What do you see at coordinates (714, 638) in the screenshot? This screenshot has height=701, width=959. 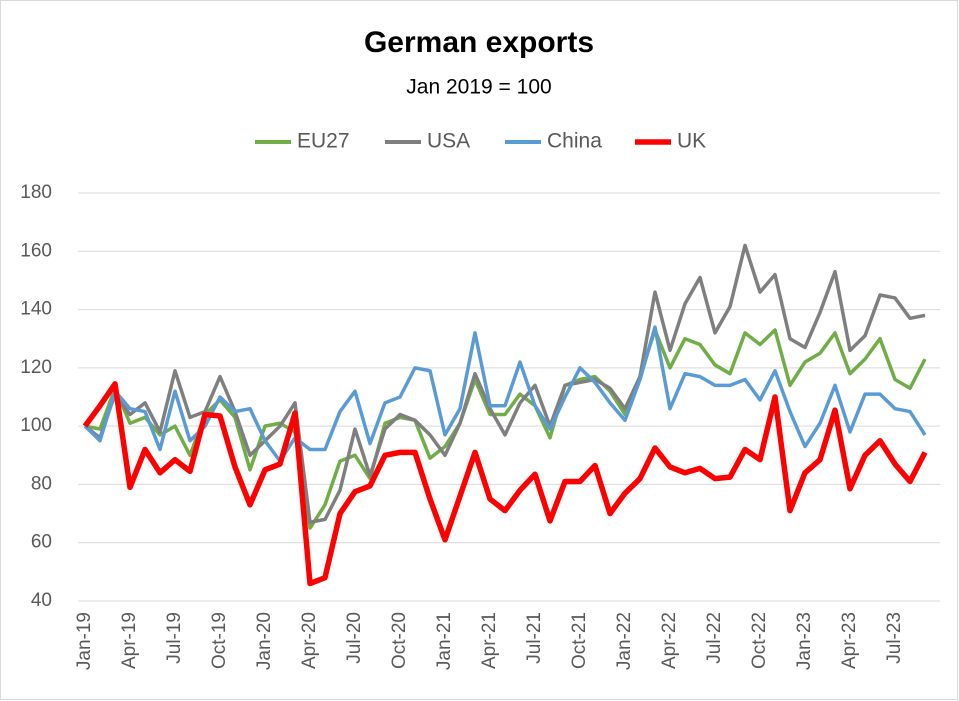 I see `x-tick-label: Jul-22` at bounding box center [714, 638].